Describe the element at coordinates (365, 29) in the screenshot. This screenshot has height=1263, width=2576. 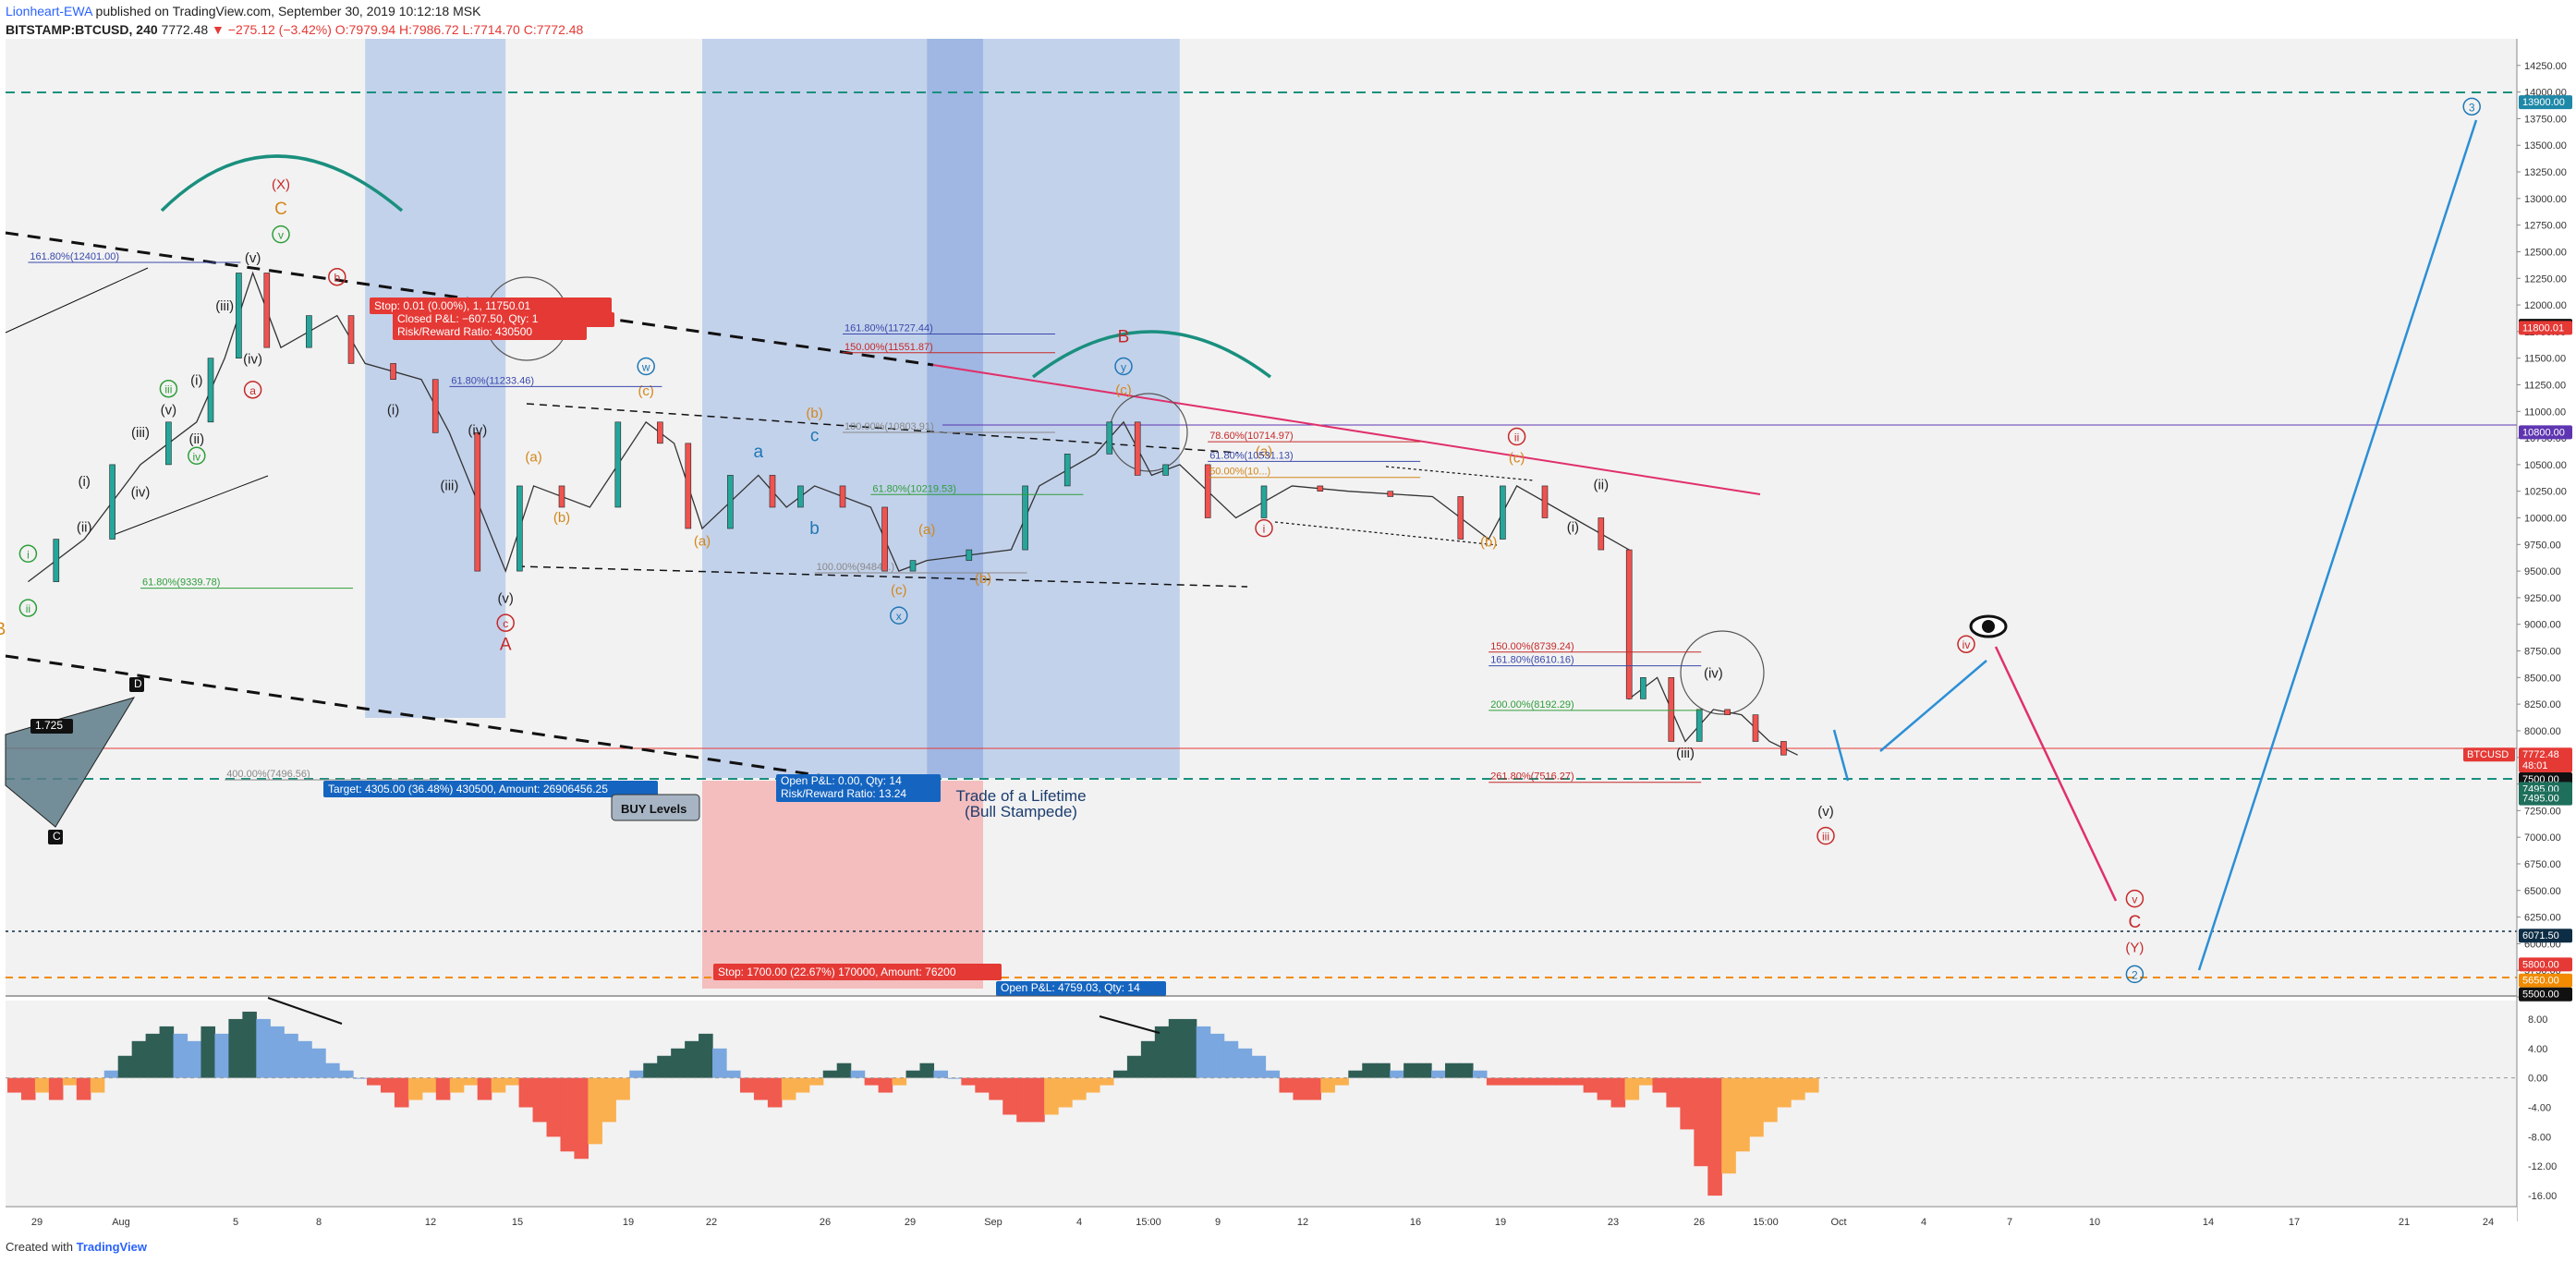
I see `open-value: O:7979.94` at that location.